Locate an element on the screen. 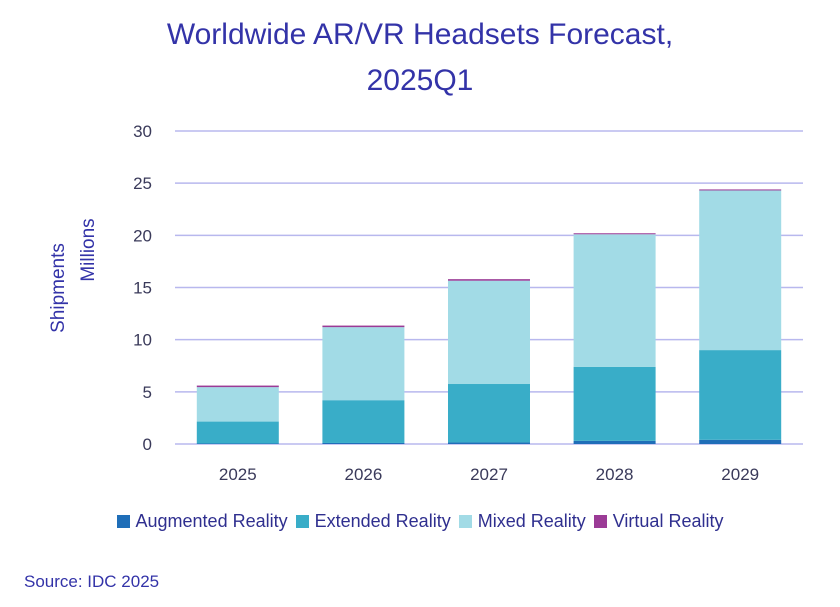 The height and width of the screenshot is (607, 840). legend-item: Extended Reality is located at coordinates (373, 521).